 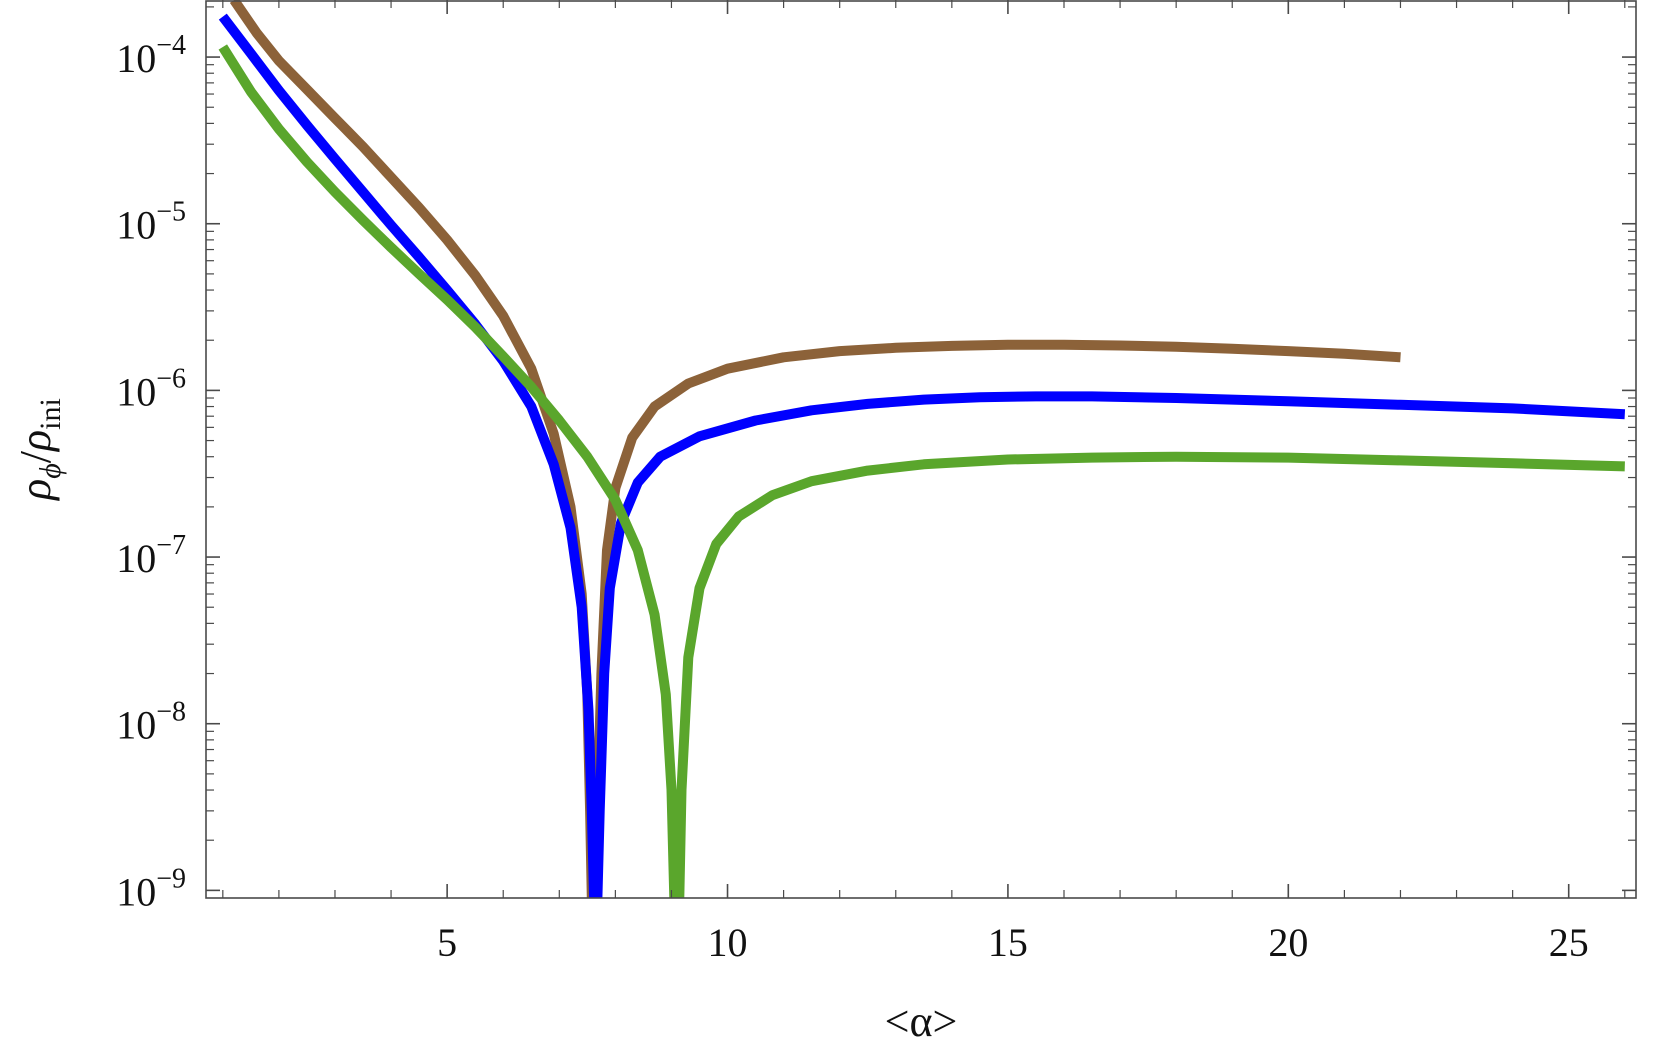 I want to click on y-tick-label: 10⁻⁹, so click(x=151, y=888).